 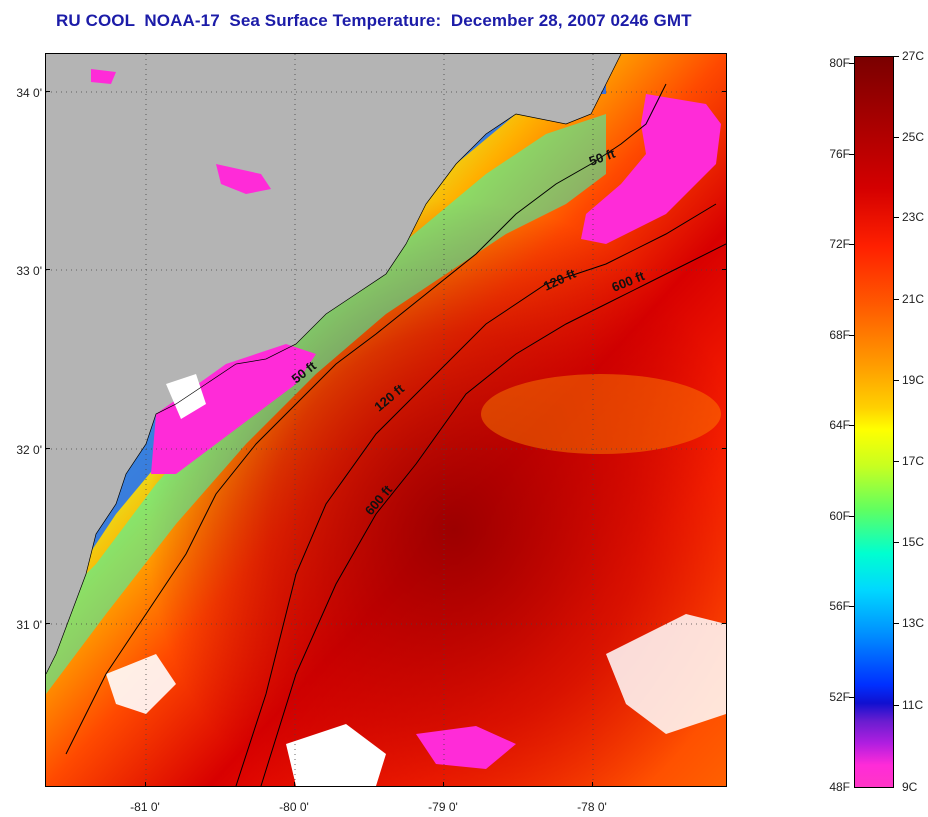 What do you see at coordinates (336, 755) in the screenshot?
I see `cloud-patch-south` at bounding box center [336, 755].